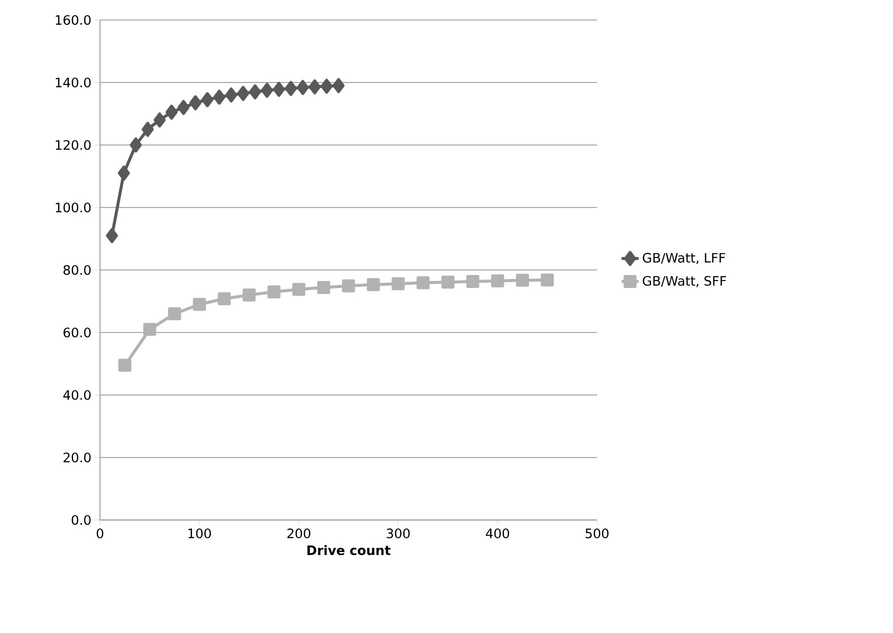 Image resolution: width=893 pixels, height=633 pixels. I want to click on y-tick-label: 80.0, so click(77, 270).